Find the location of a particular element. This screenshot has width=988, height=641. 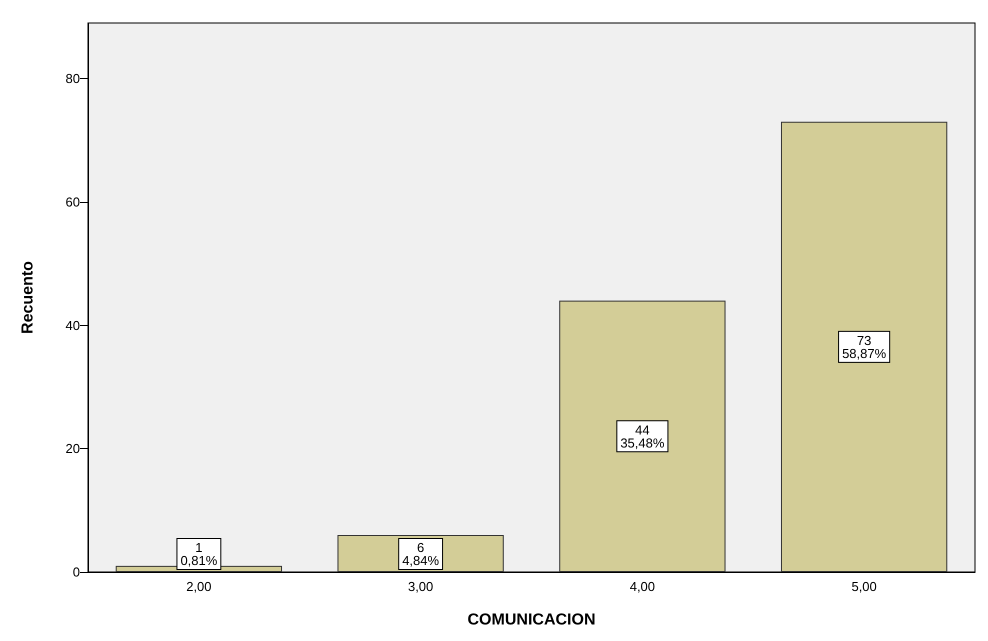

x-tick-label: 3,00 is located at coordinates (421, 586).